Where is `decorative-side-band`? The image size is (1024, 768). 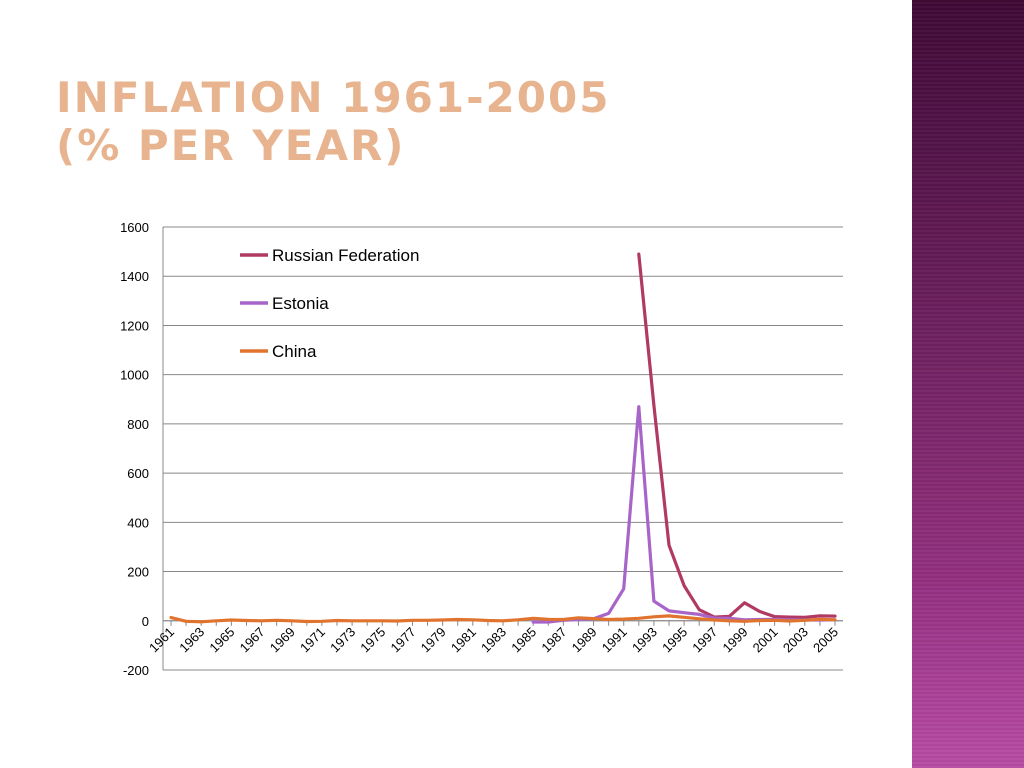
decorative-side-band is located at coordinates (968, 384).